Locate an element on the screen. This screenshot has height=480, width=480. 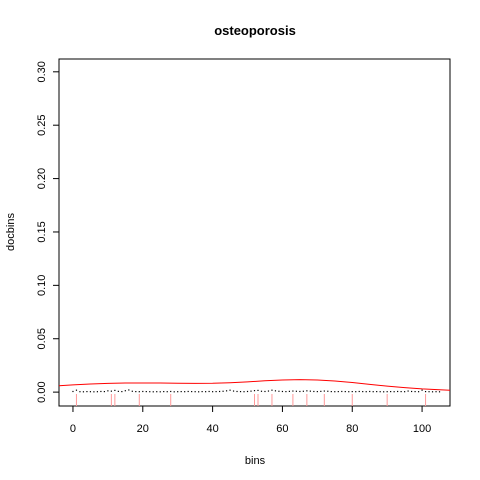
y-tick-label-2: 0.10 is located at coordinates (42, 285).